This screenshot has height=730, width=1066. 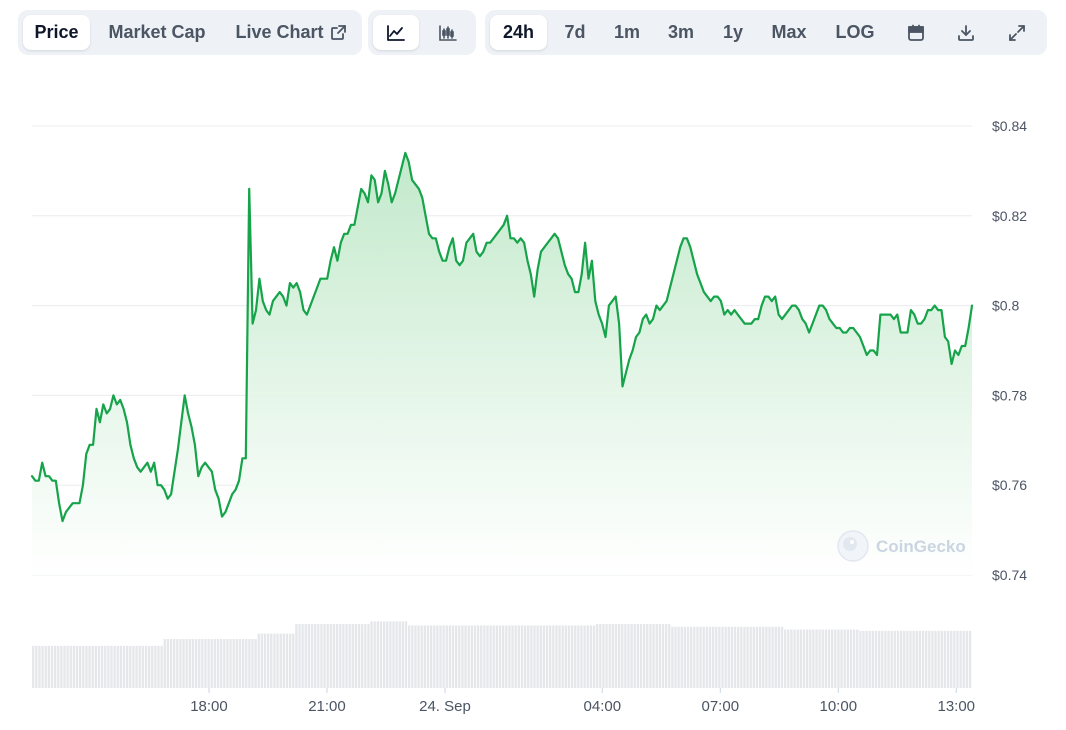 I want to click on x-tick-label: 07:00, so click(x=721, y=706).